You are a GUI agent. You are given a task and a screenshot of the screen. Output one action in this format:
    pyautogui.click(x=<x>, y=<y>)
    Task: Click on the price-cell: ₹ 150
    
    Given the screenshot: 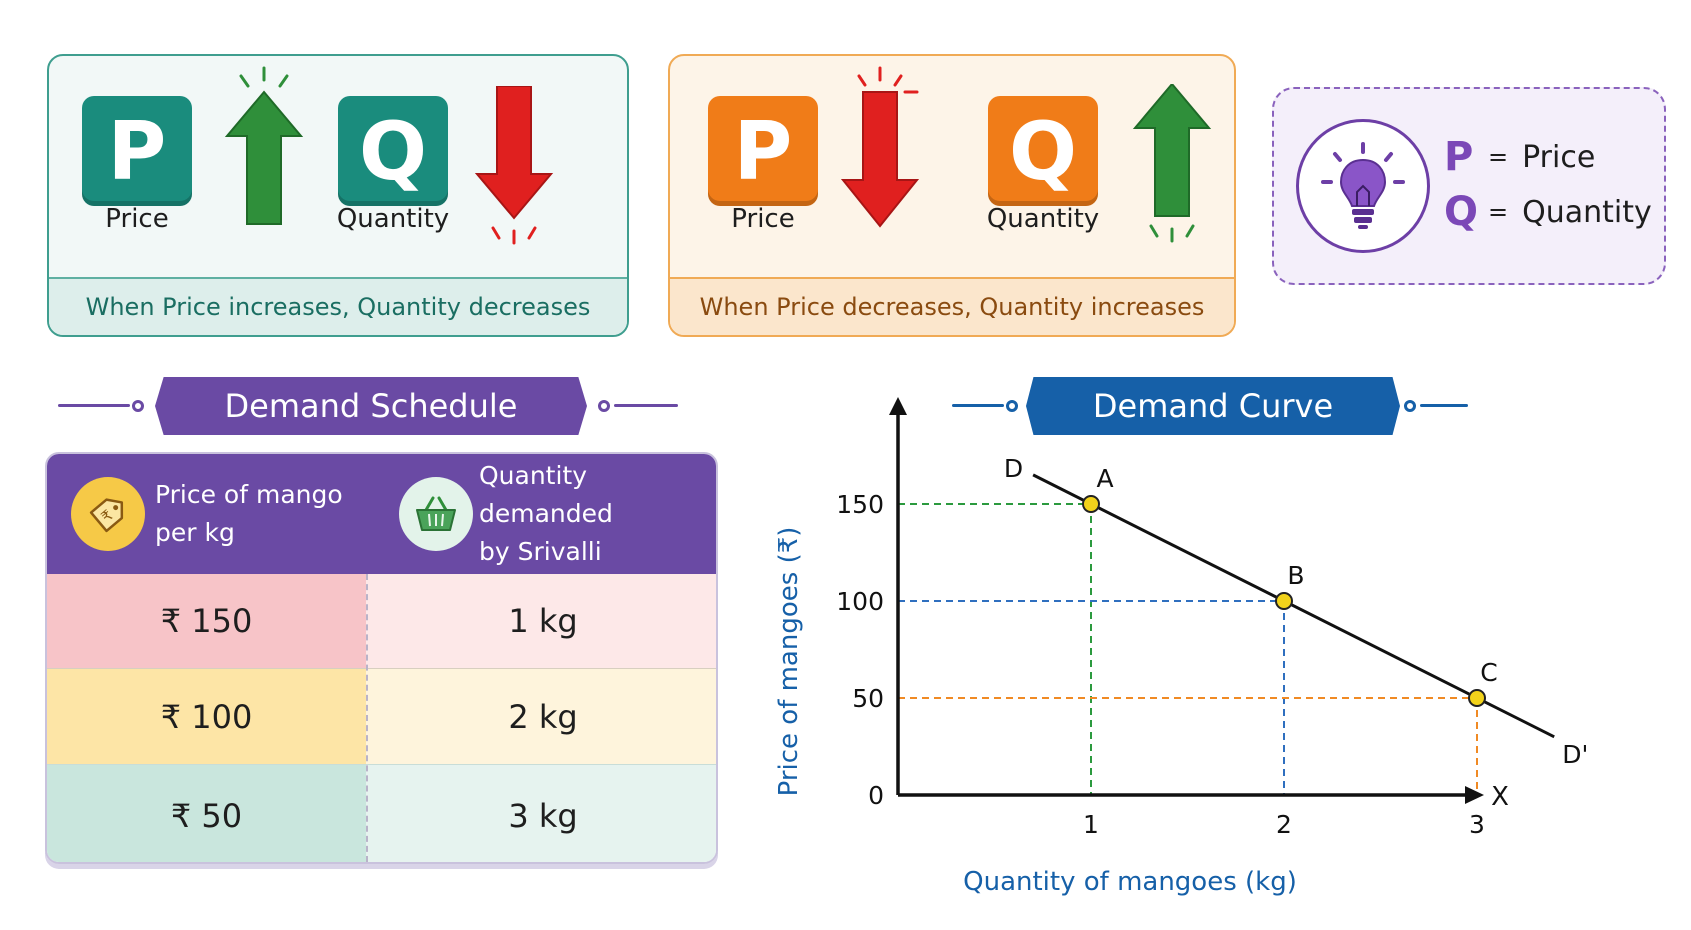 What is the action you would take?
    pyautogui.click(x=206, y=621)
    